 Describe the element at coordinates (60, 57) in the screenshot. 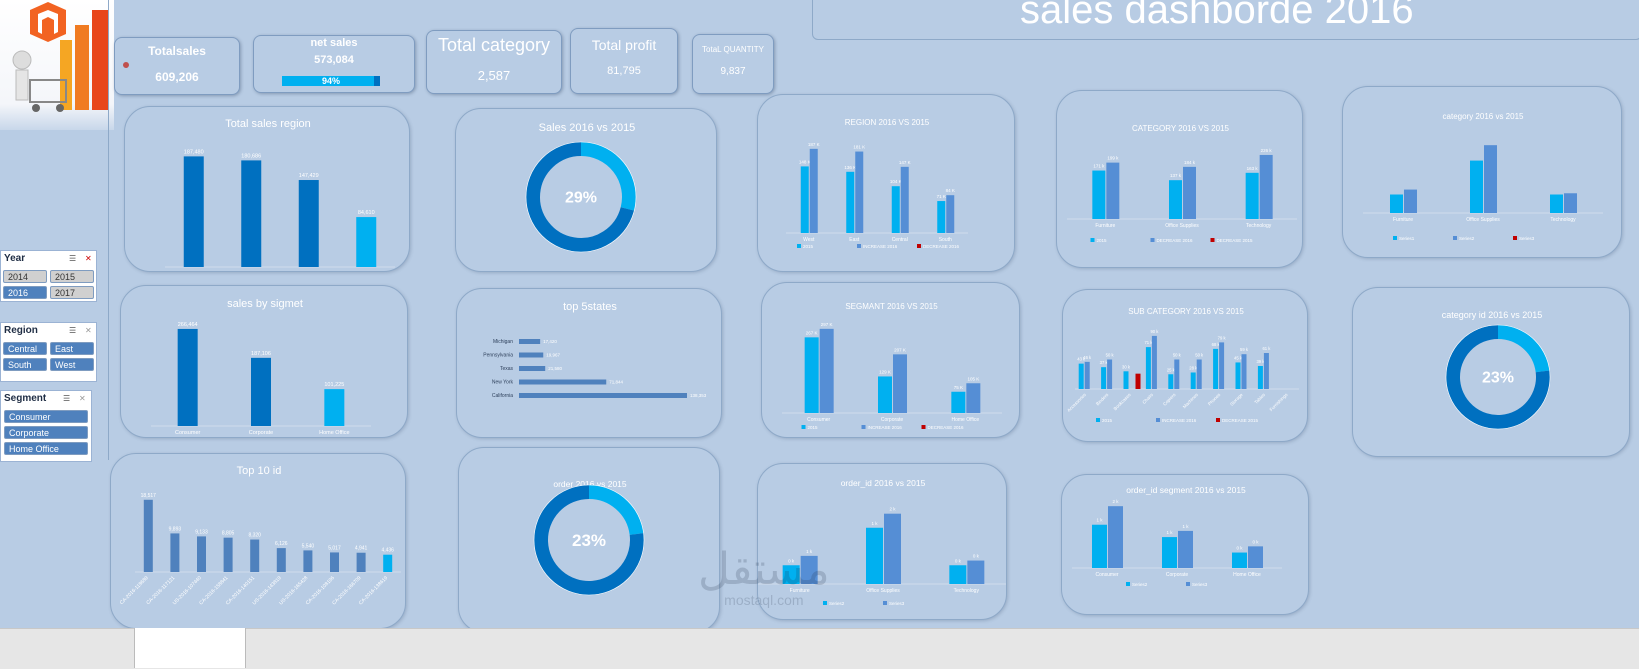

I see `shopping-cart-logo-icon` at that location.